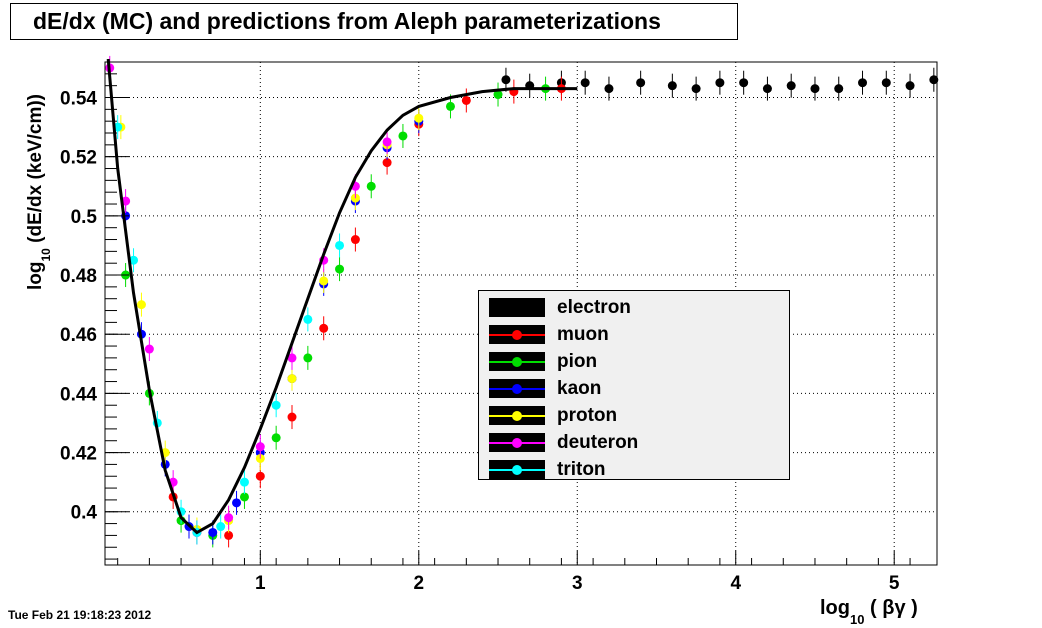 This screenshot has height=628, width=1042. Describe the element at coordinates (890, 608) in the screenshot. I see `x-axis-label-arg: ( βγ )` at that location.